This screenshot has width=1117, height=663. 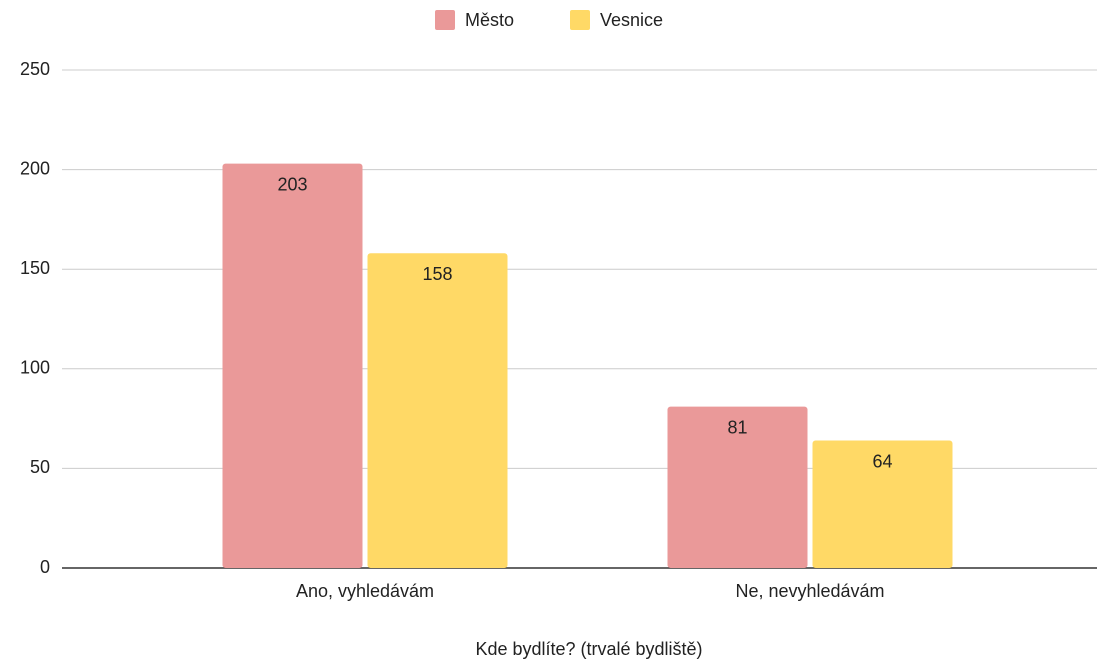 I want to click on y-tick-label: 50, so click(x=40, y=467).